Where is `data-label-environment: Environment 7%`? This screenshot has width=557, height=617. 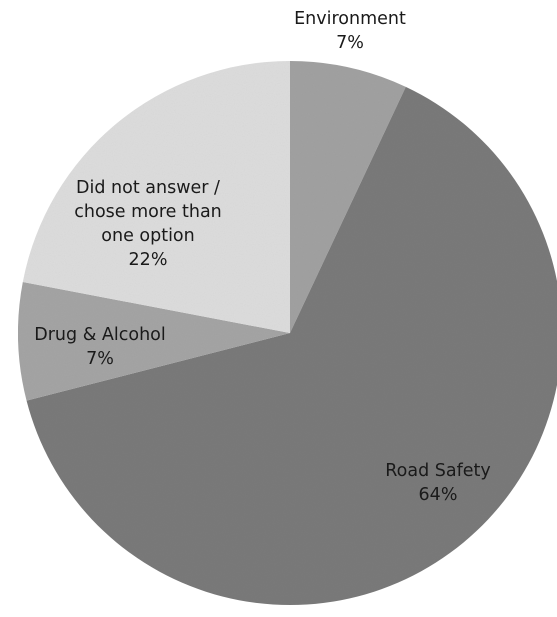
data-label-environment: Environment 7% is located at coordinates (350, 31).